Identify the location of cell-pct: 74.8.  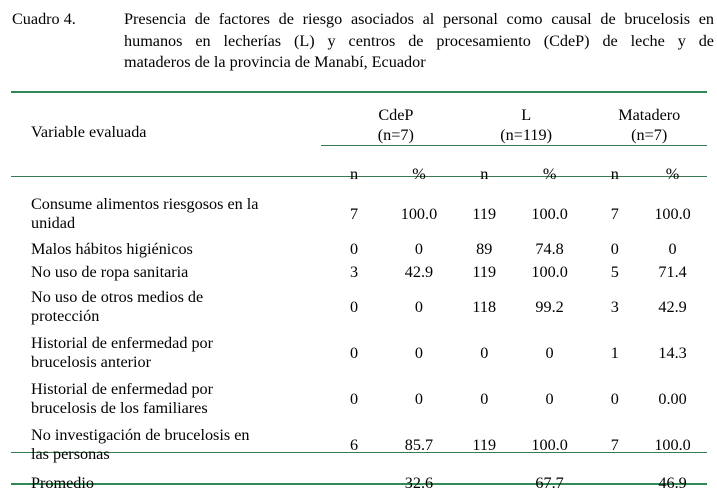
(549, 249).